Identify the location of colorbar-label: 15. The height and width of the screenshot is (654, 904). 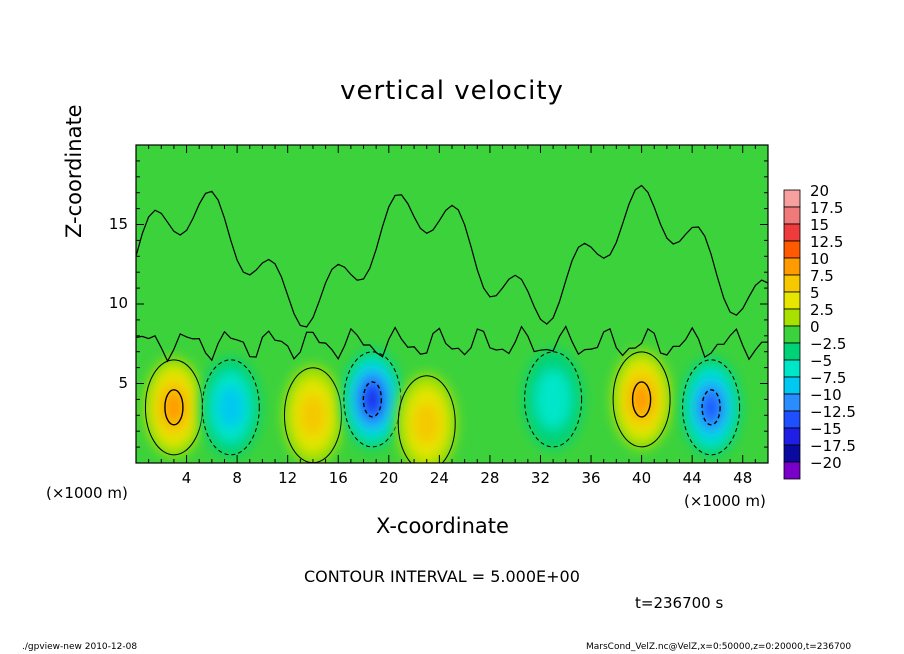
(820, 225).